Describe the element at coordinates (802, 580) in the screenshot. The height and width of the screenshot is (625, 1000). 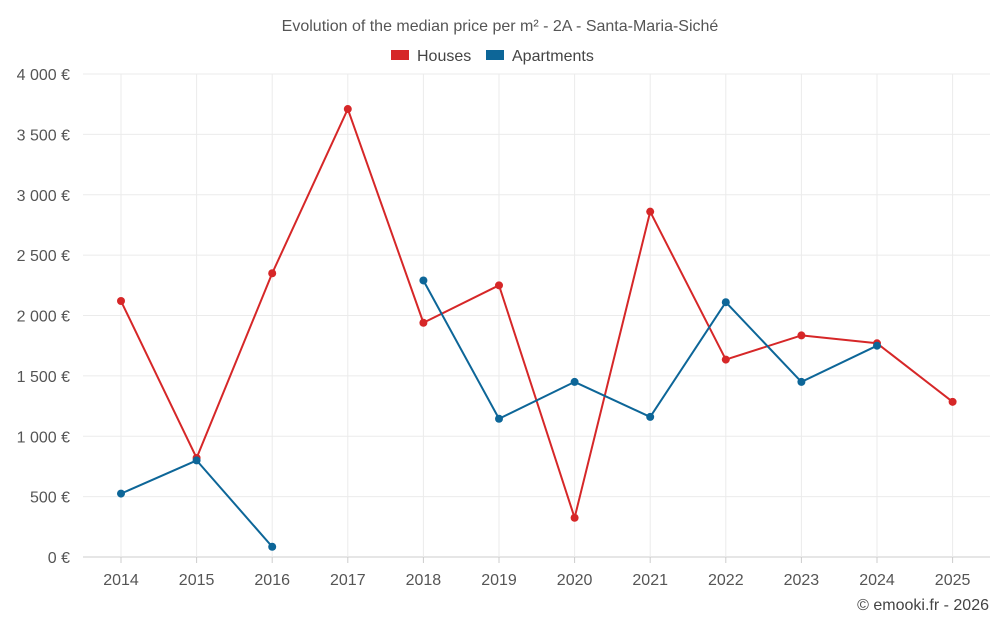
I see `x-tick-label: 2023` at that location.